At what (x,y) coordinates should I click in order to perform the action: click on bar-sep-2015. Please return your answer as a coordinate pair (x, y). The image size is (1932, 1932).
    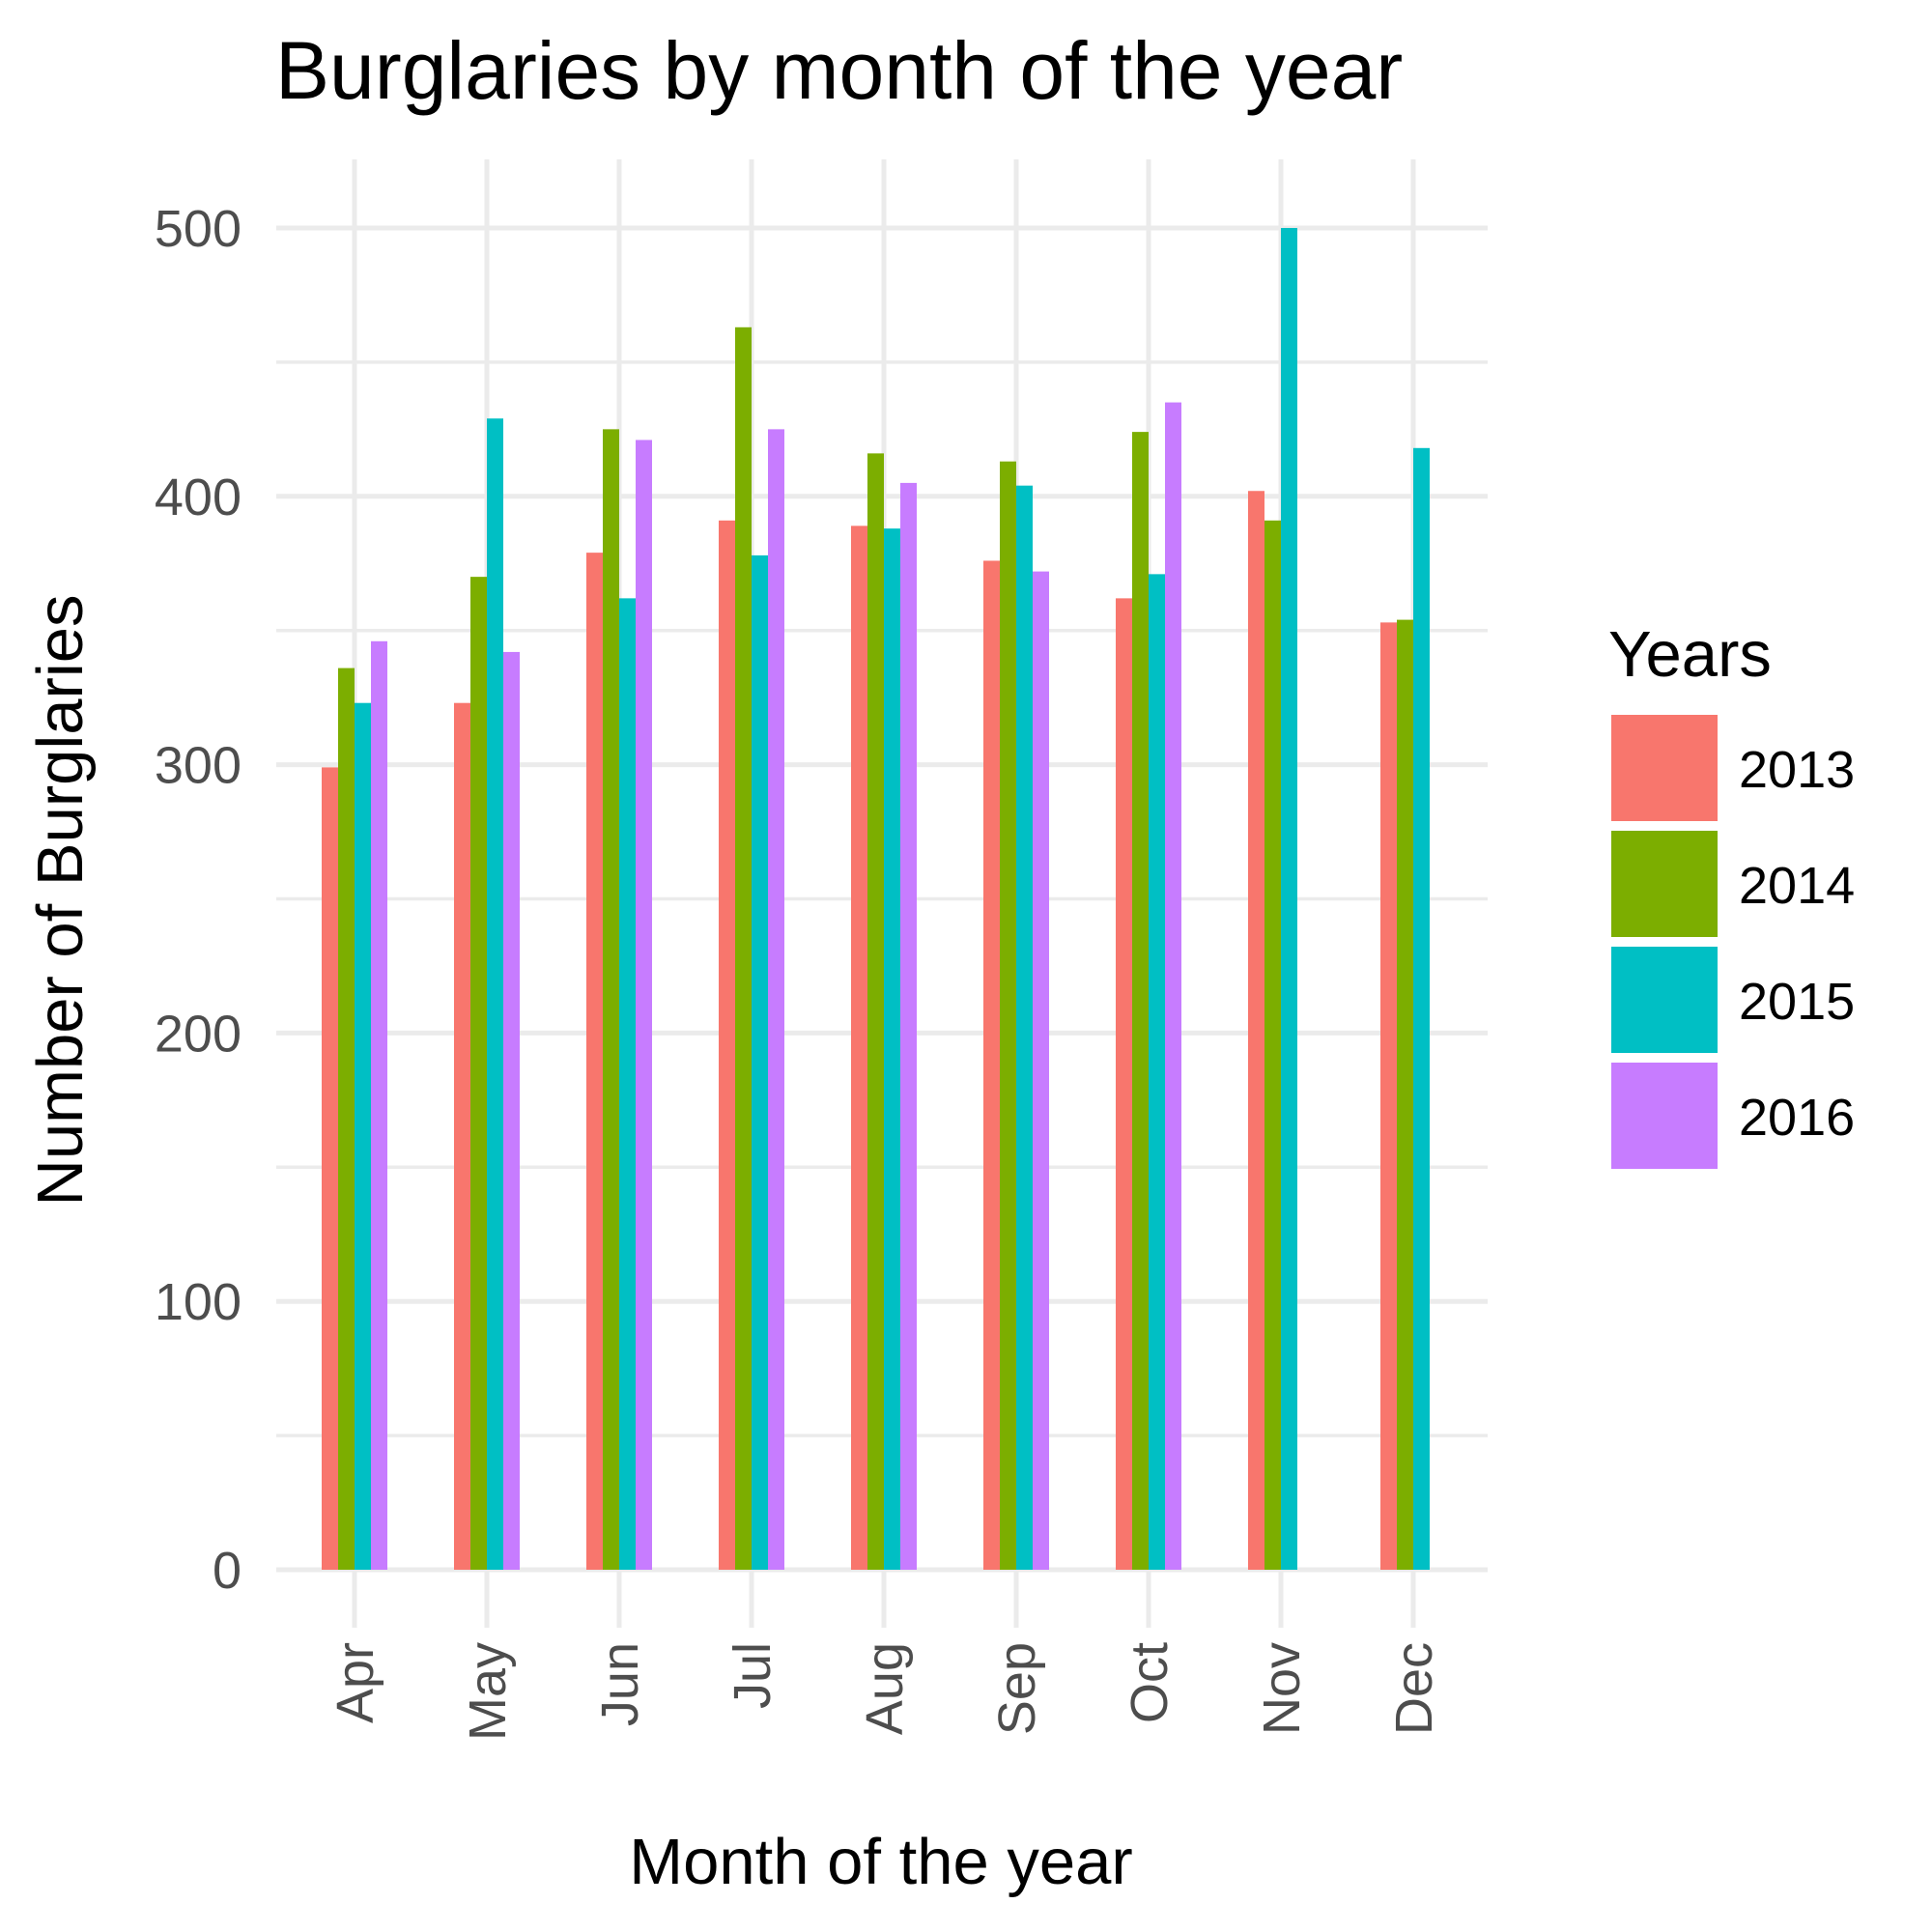
    Looking at the image, I should click on (1024, 1027).